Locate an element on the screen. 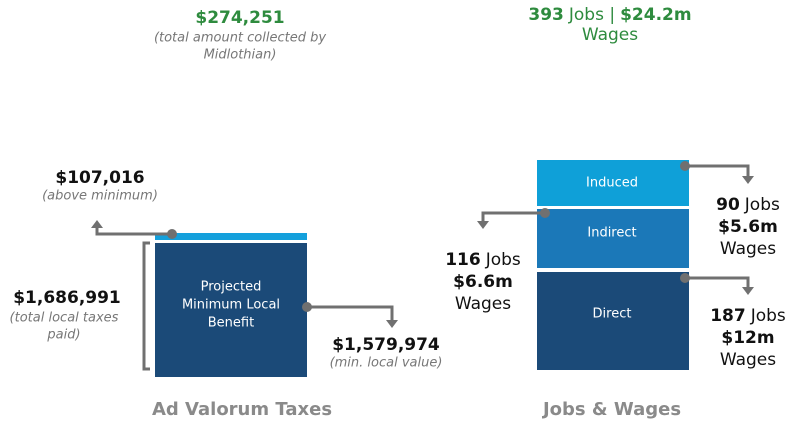 The height and width of the screenshot is (425, 798). segment-label: Induced is located at coordinates (612, 183).